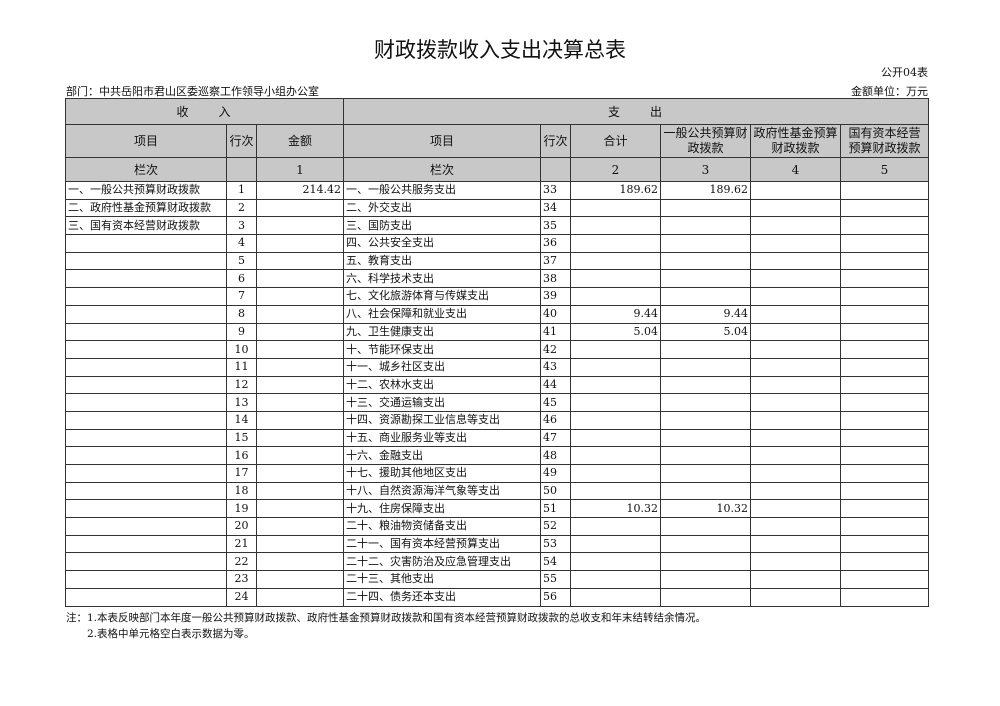  What do you see at coordinates (442, 314) in the screenshot?
I see `cell-out-item: 八、社会保障和就业支出` at bounding box center [442, 314].